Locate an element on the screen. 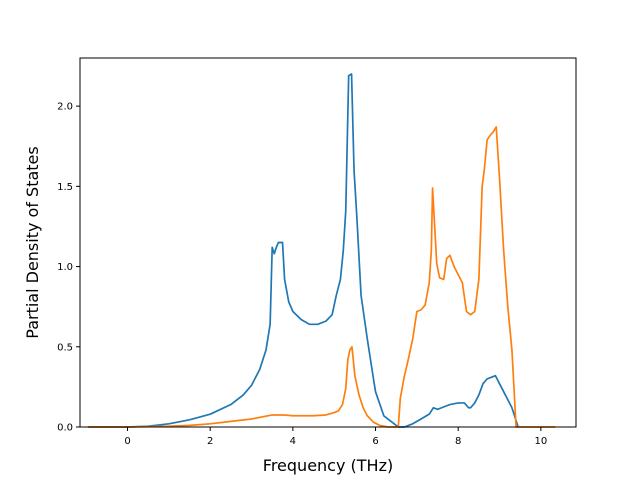 Image resolution: width=640 pixels, height=480 pixels. x-tick-label: 8 is located at coordinates (458, 441).